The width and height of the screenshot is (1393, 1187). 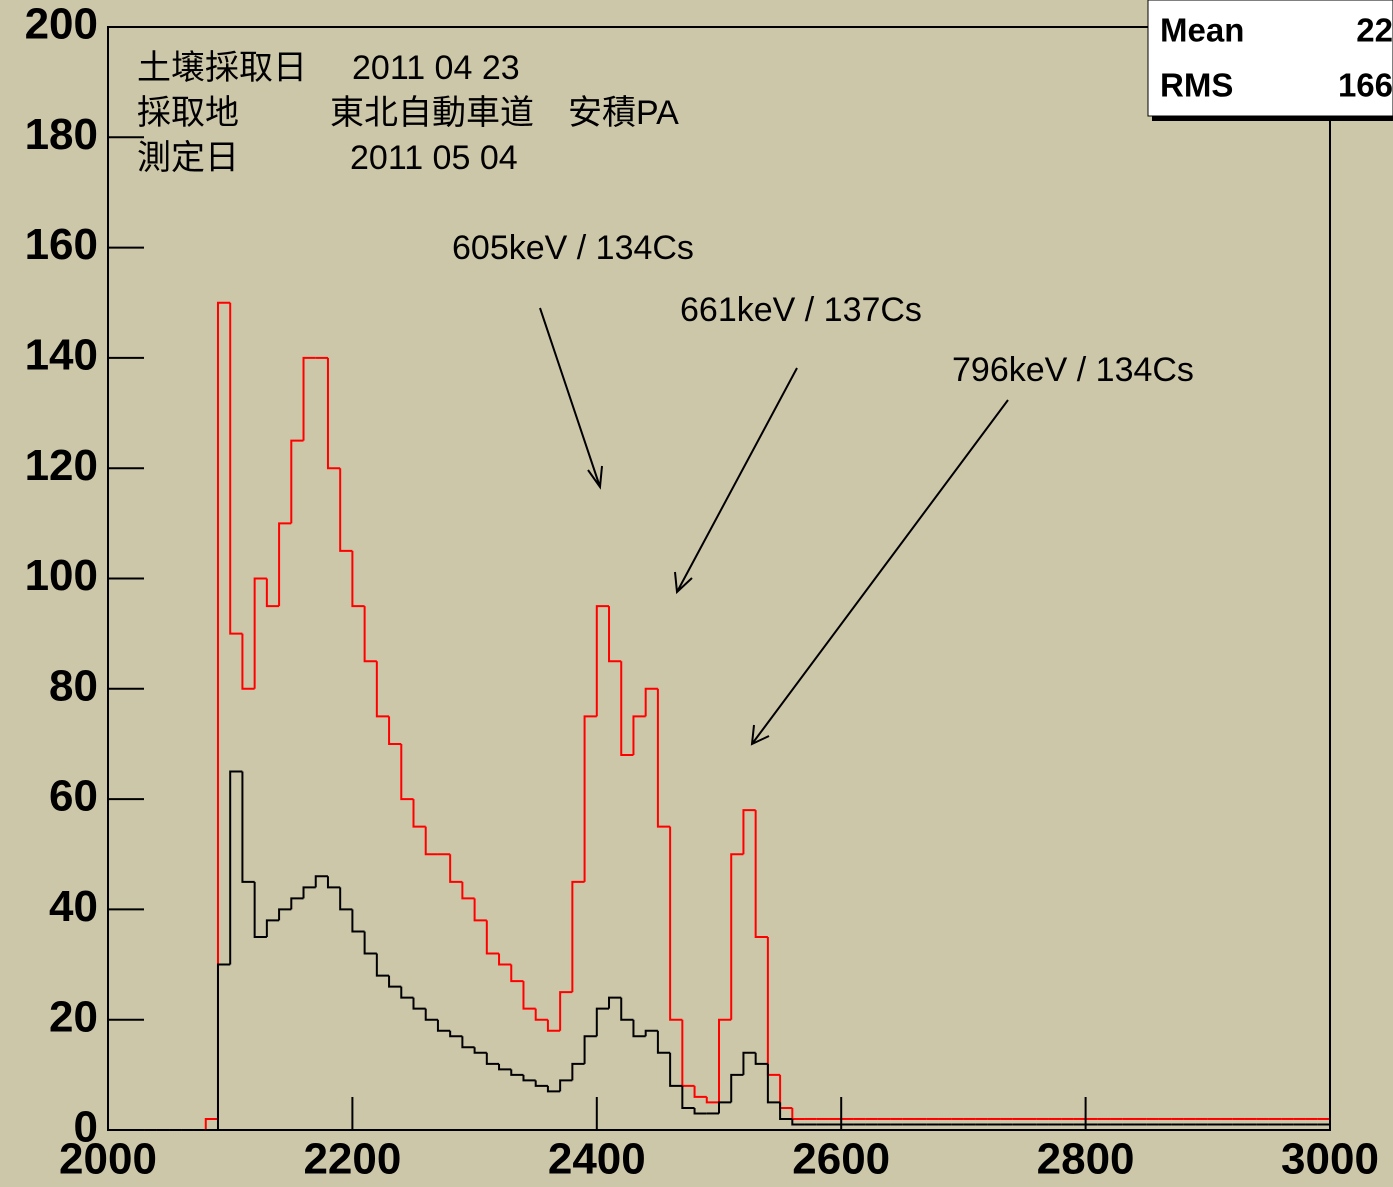 What do you see at coordinates (73, 906) in the screenshot?
I see `y-tick-label: 40` at bounding box center [73, 906].